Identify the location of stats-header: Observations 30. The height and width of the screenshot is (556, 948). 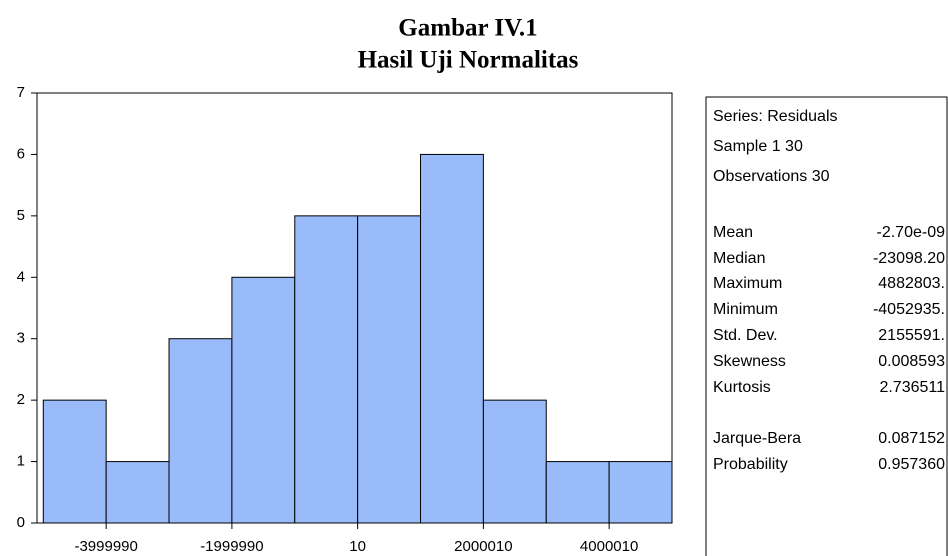
(771, 176).